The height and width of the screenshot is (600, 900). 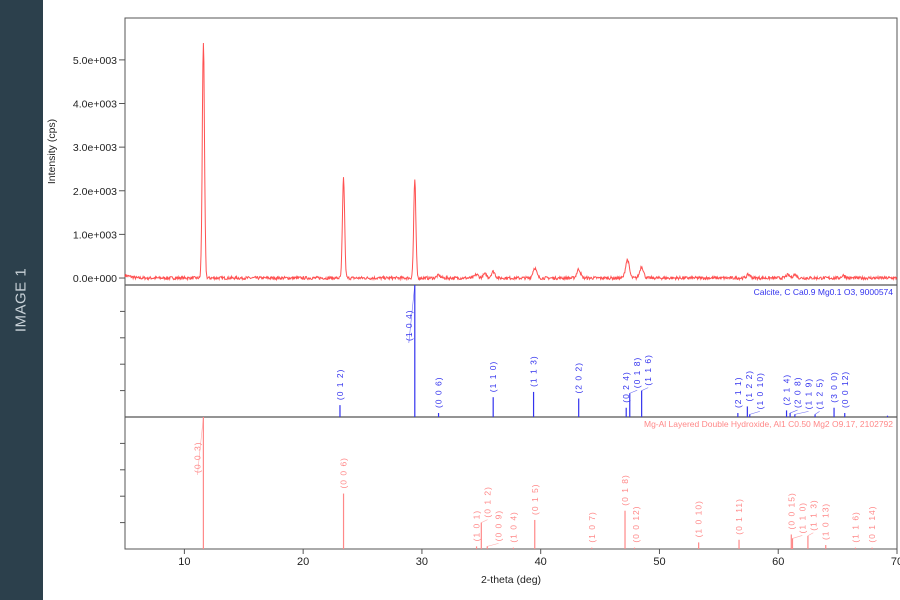 I want to click on hkl-label: (3 0 0), so click(x=834, y=387).